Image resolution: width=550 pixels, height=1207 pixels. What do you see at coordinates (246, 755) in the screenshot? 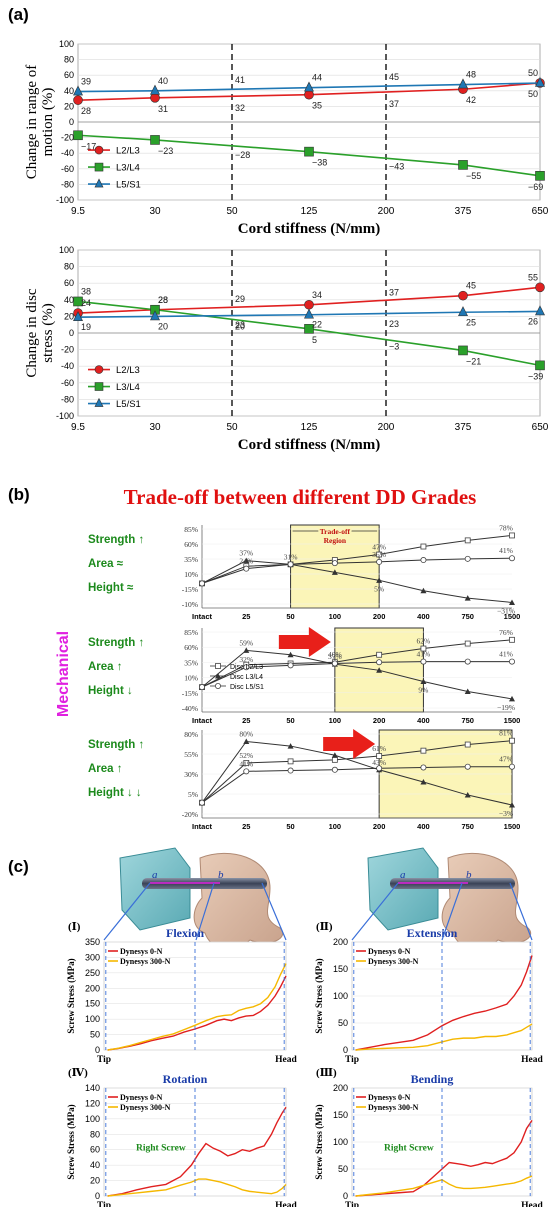
I see `data-label: 52%` at bounding box center [246, 755].